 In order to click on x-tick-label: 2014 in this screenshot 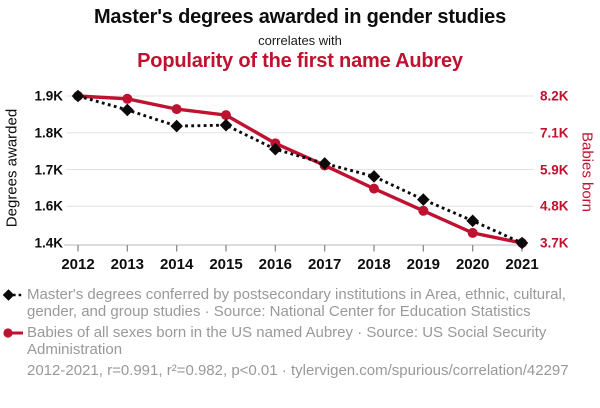, I will do `click(176, 264)`.